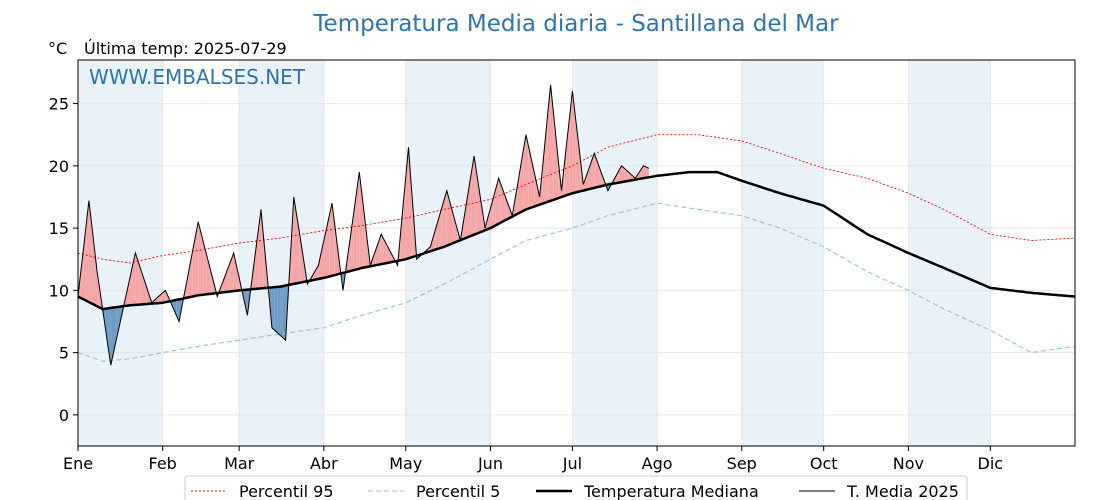 This screenshot has height=500, width=1120. Describe the element at coordinates (405, 463) in the screenshot. I see `x-tick-label: May` at that location.